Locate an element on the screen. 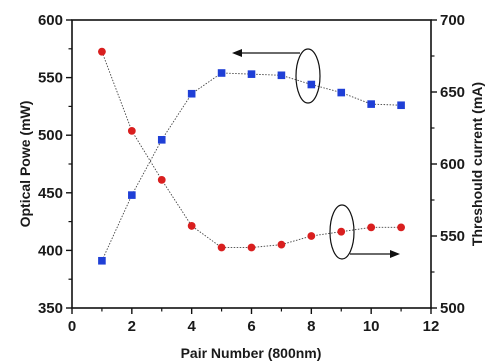 The width and height of the screenshot is (489, 364). x-tick-label: 10 is located at coordinates (371, 326).